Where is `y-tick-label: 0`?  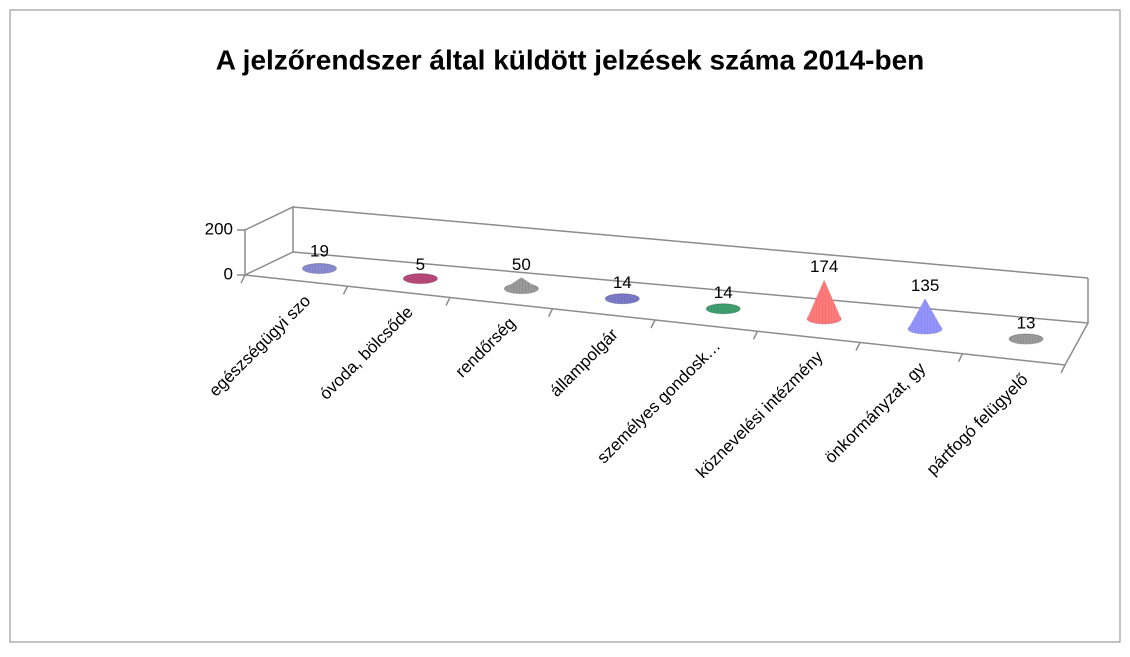
y-tick-label: 0 is located at coordinates (228, 273).